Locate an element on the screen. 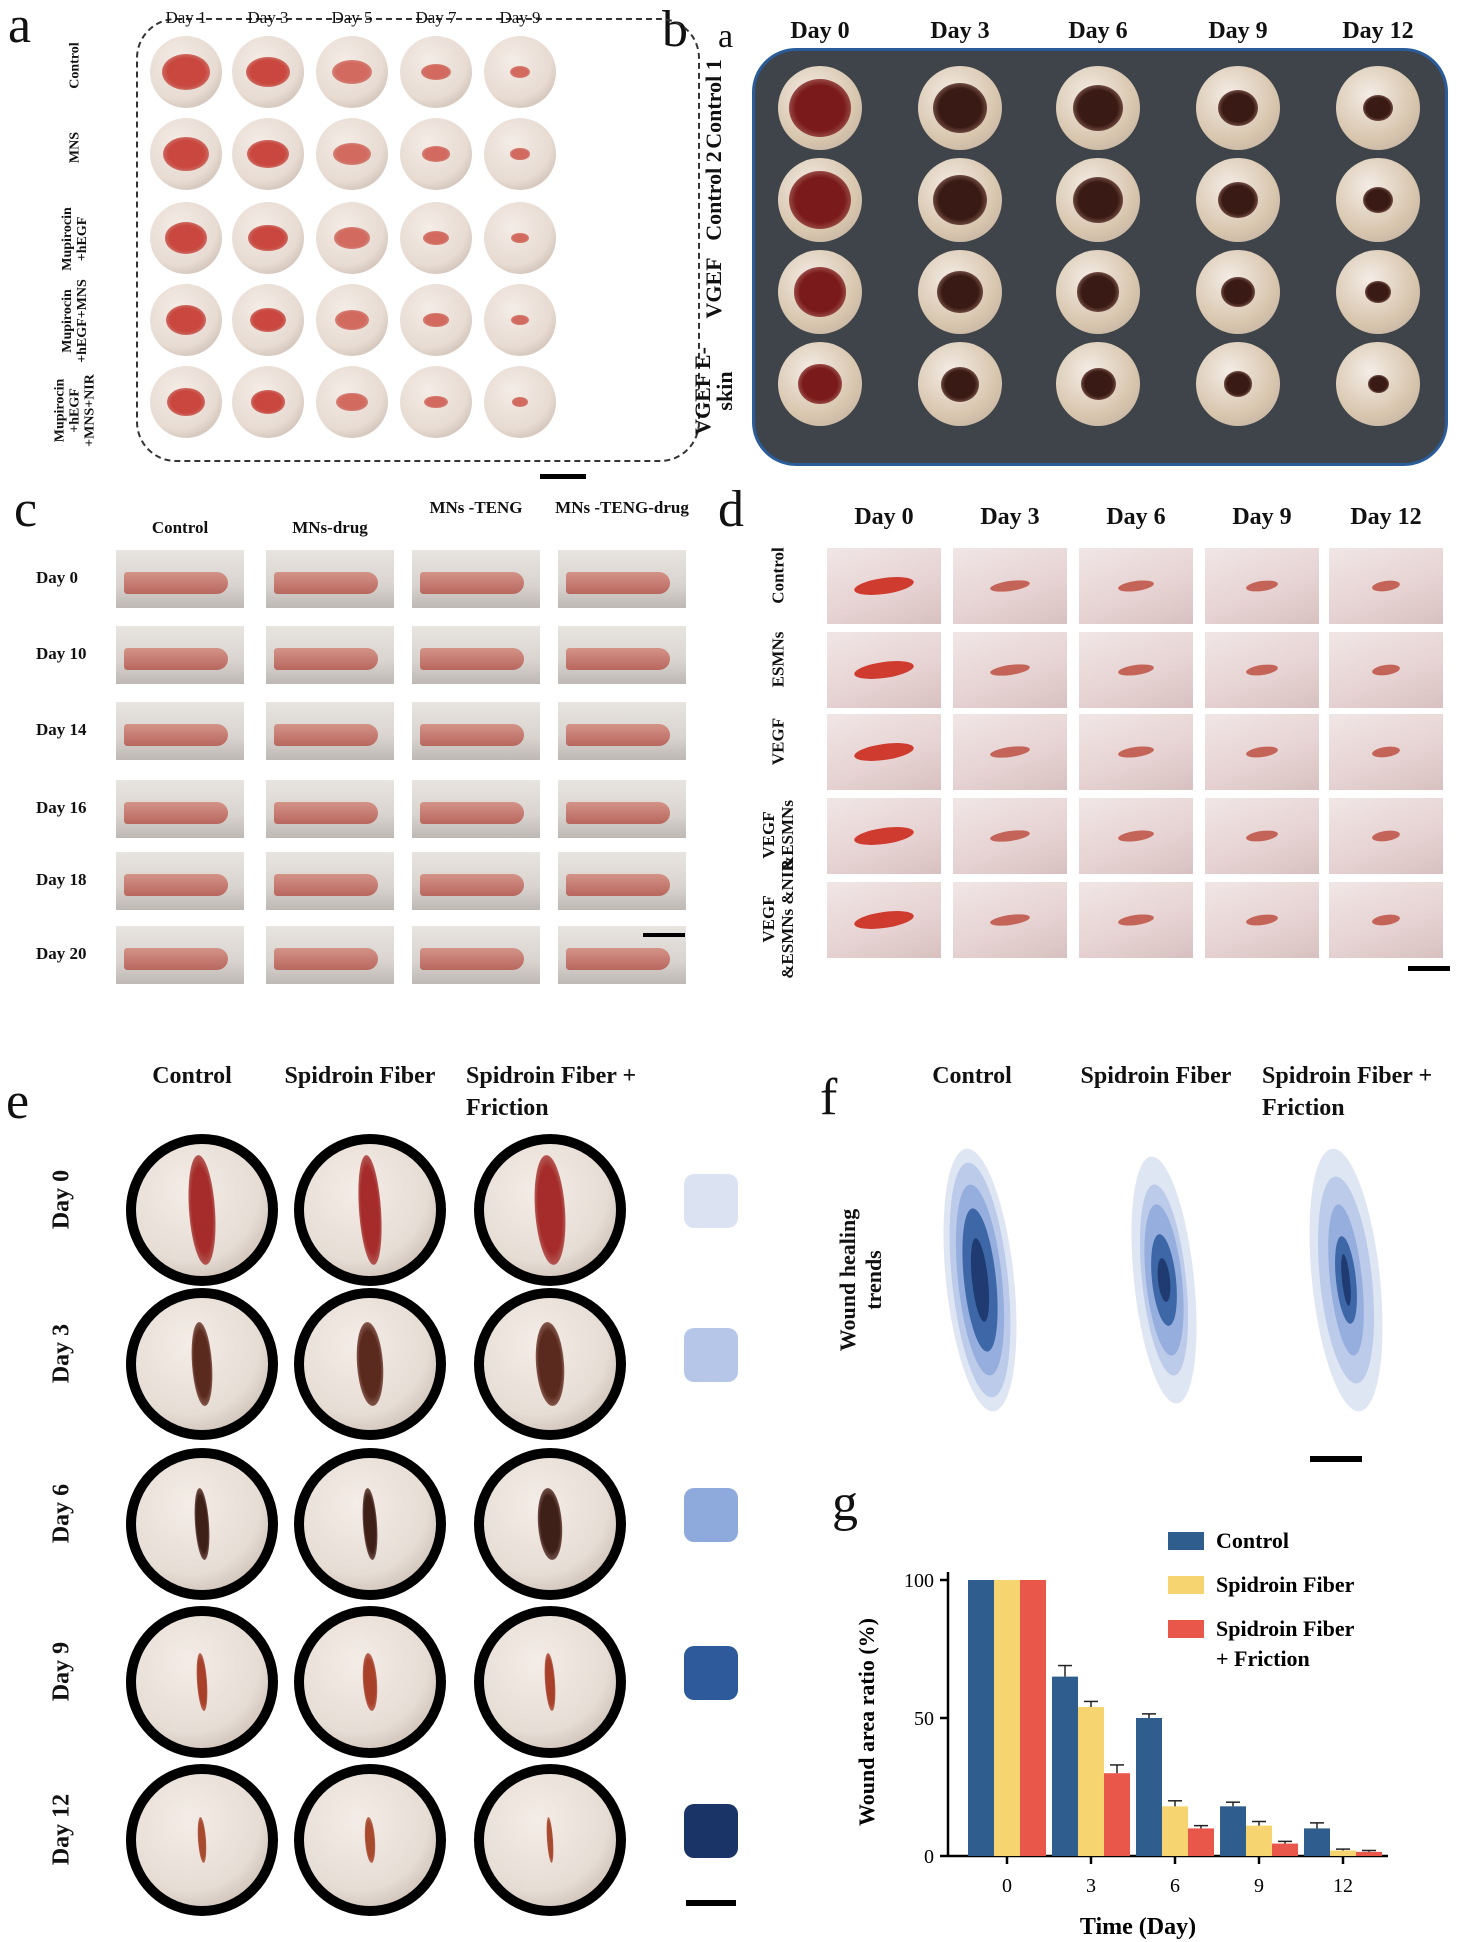  panel-a-day-header: Day 5 is located at coordinates (352, 17).